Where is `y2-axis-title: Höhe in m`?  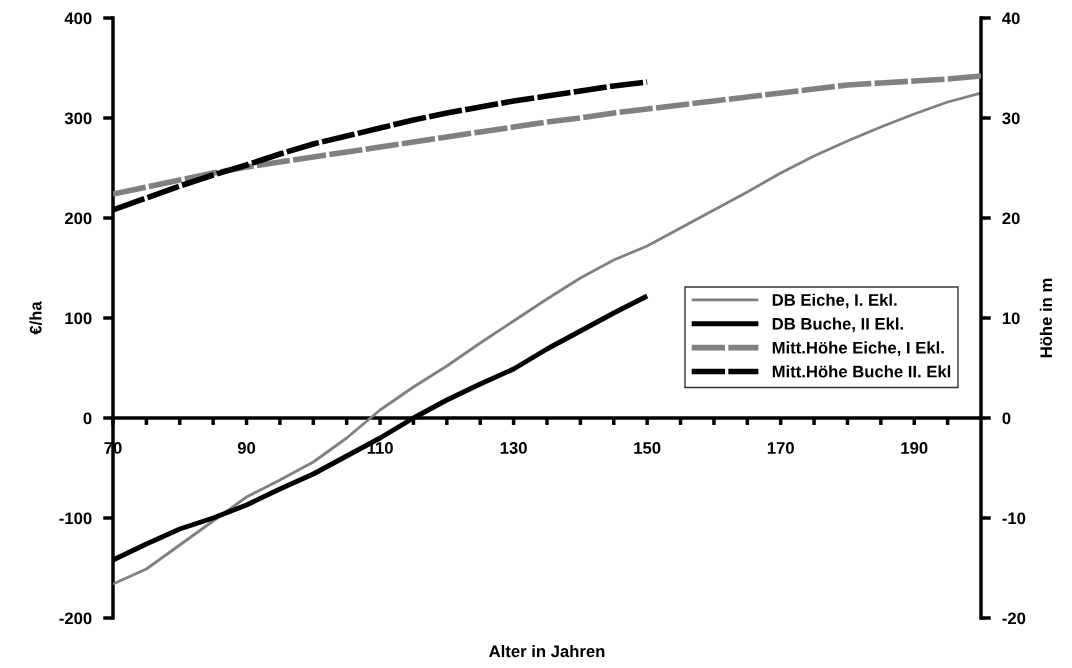 y2-axis-title: Höhe in m is located at coordinates (1046, 318).